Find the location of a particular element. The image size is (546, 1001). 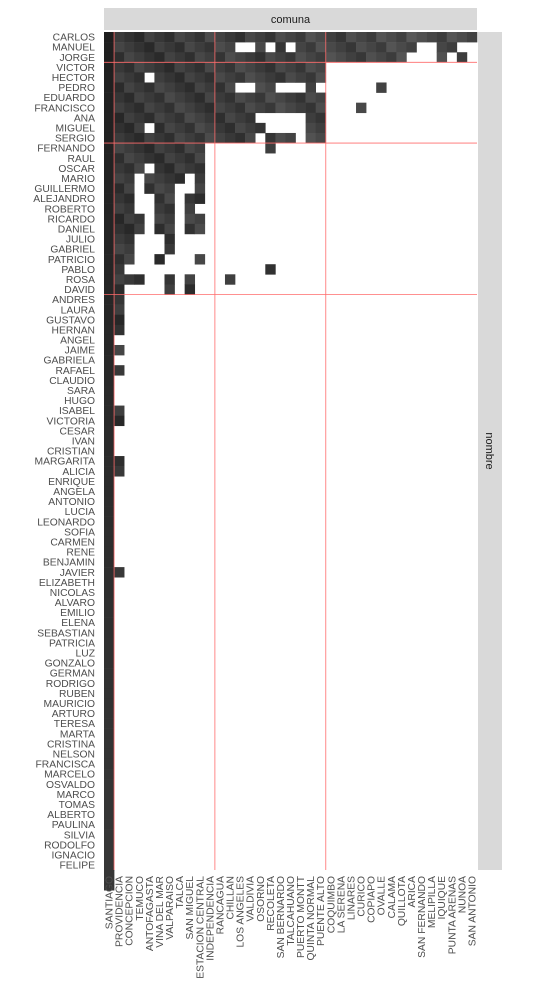

right-facet-label: nombre is located at coordinates (489, 450).